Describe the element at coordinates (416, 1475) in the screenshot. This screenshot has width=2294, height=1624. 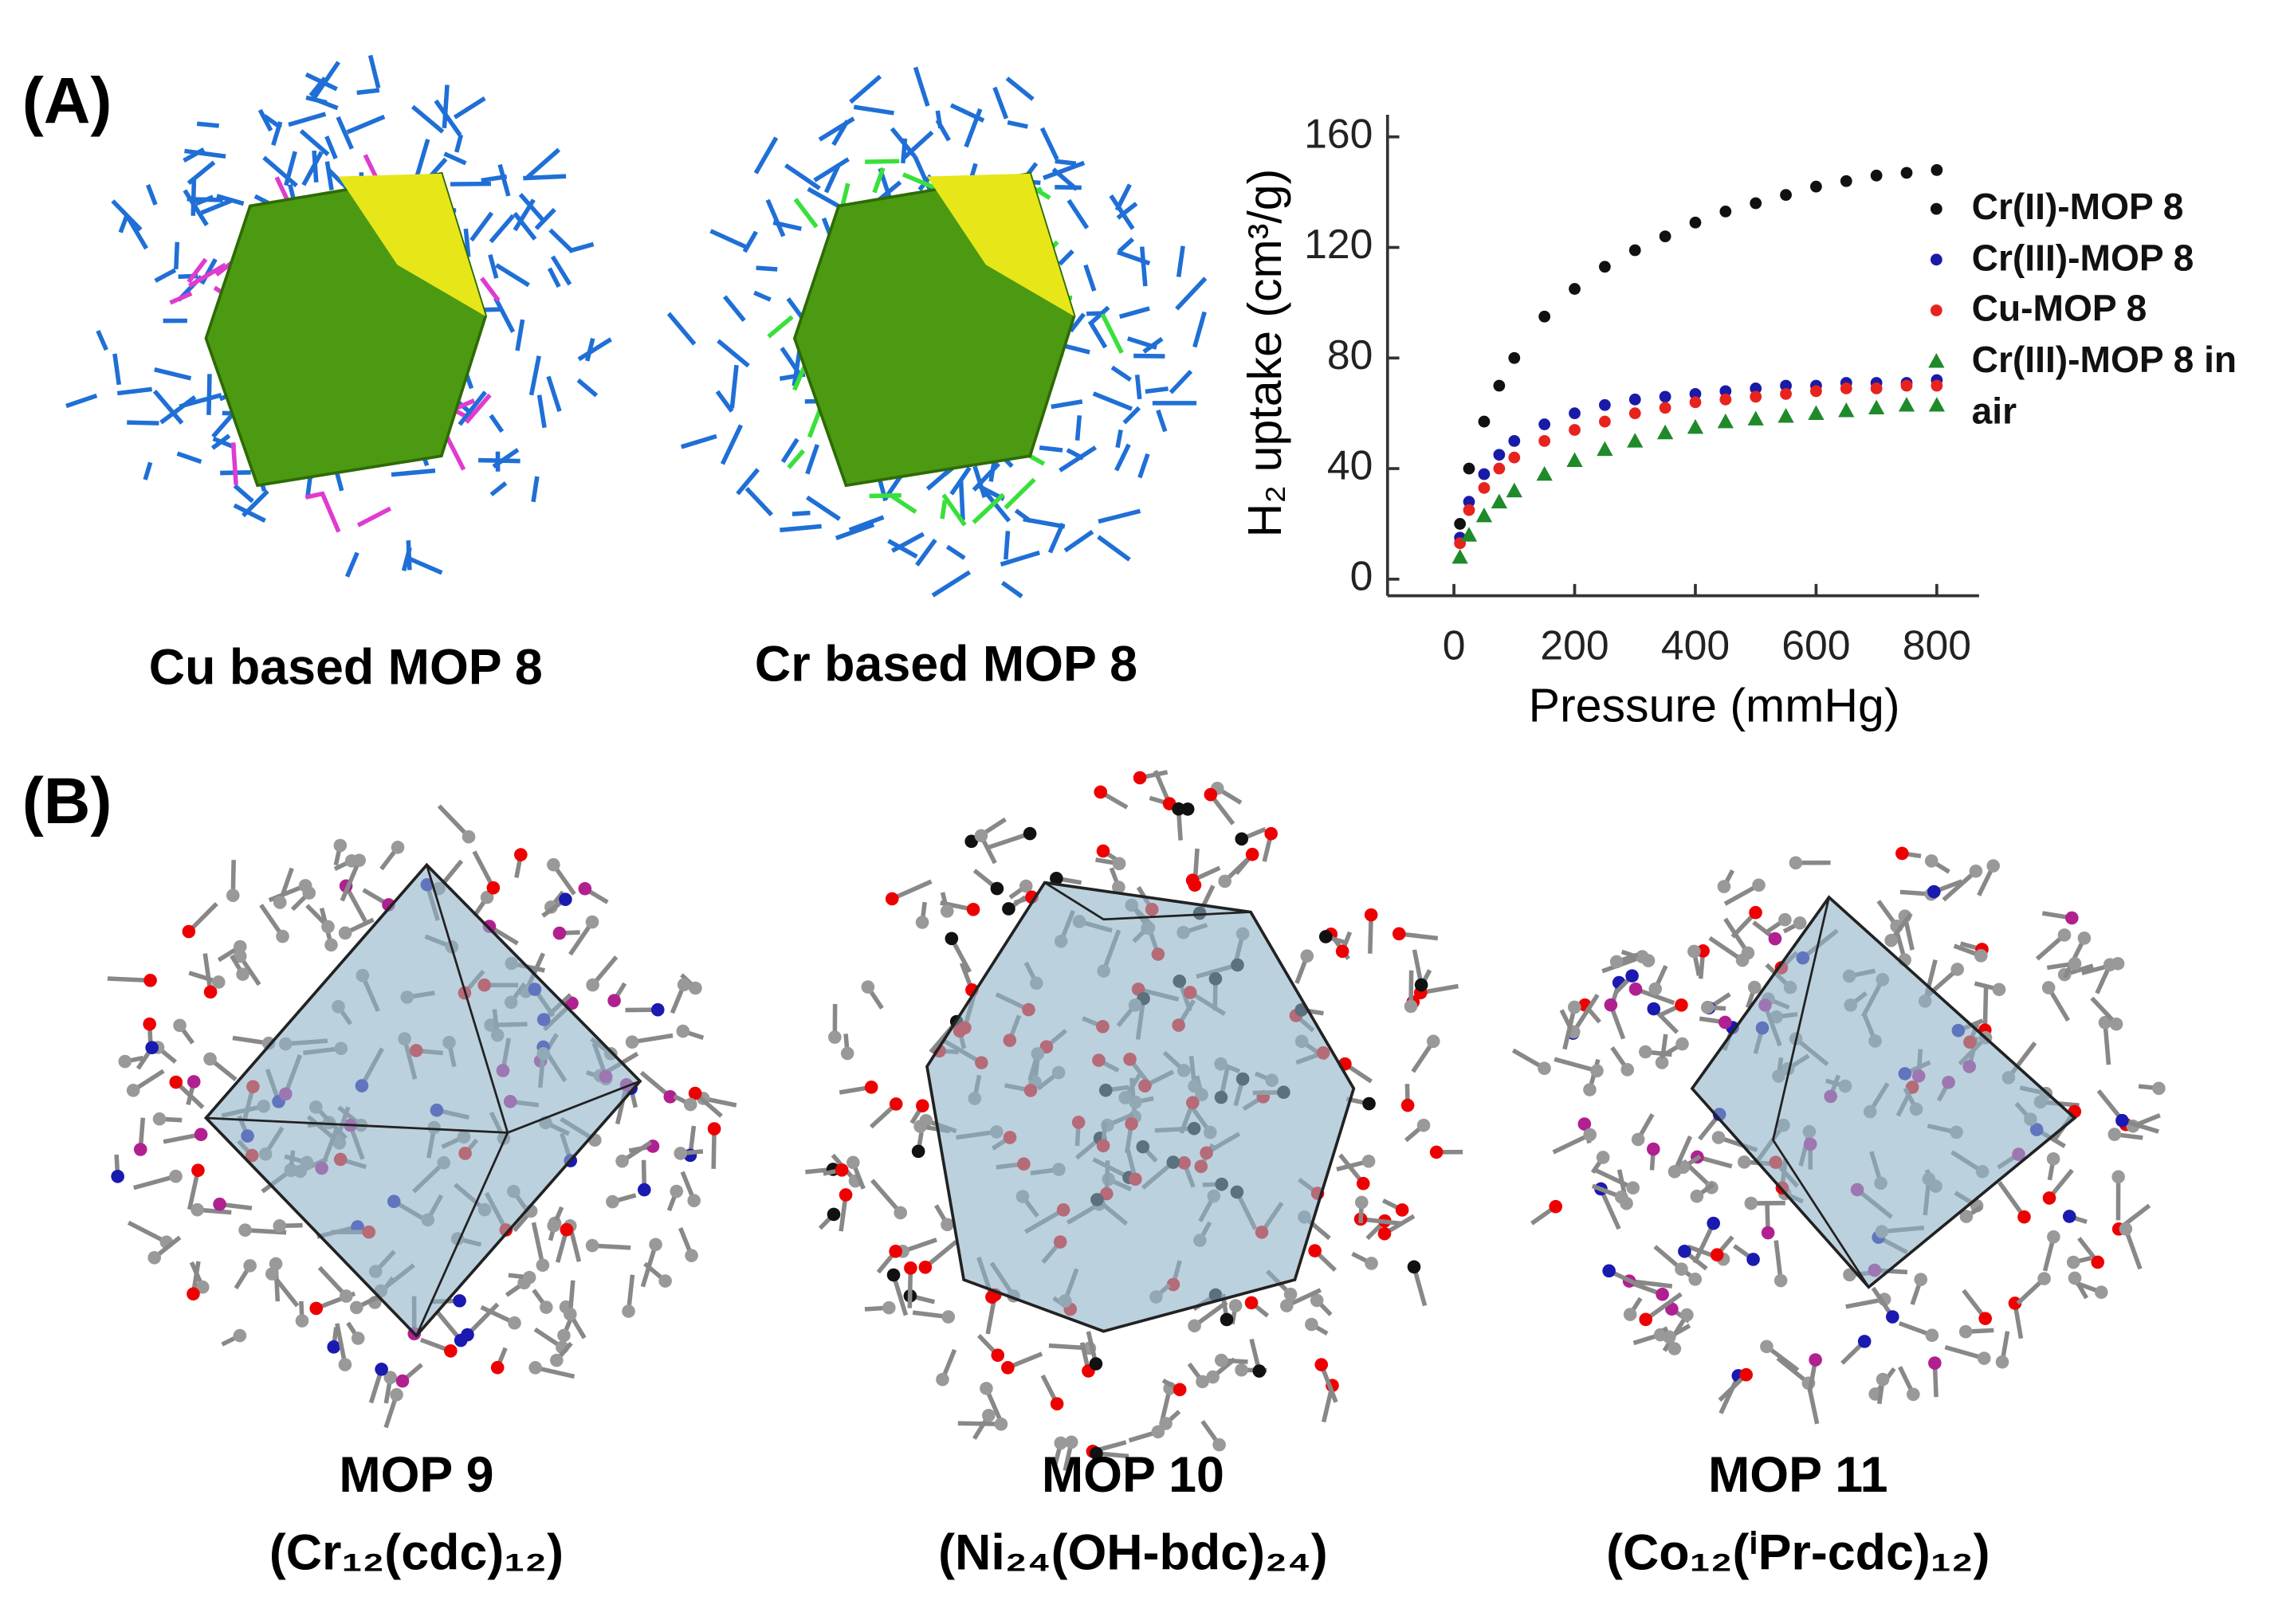
I see `structure-caption: MOP 9` at that location.